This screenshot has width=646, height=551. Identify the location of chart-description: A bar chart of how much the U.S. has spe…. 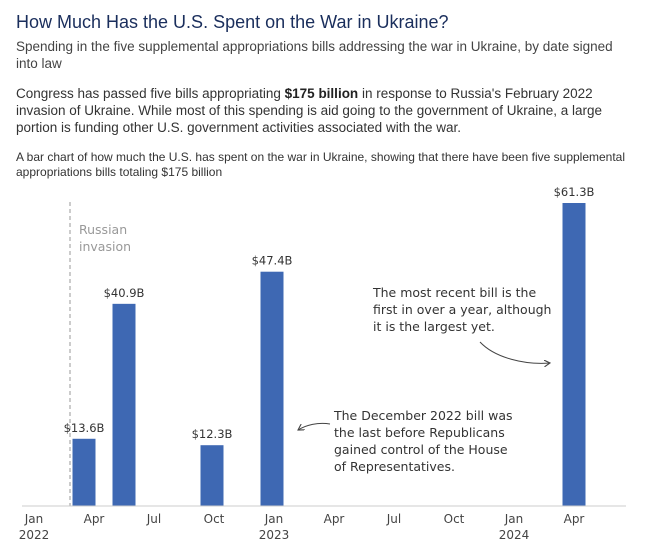
(321, 164).